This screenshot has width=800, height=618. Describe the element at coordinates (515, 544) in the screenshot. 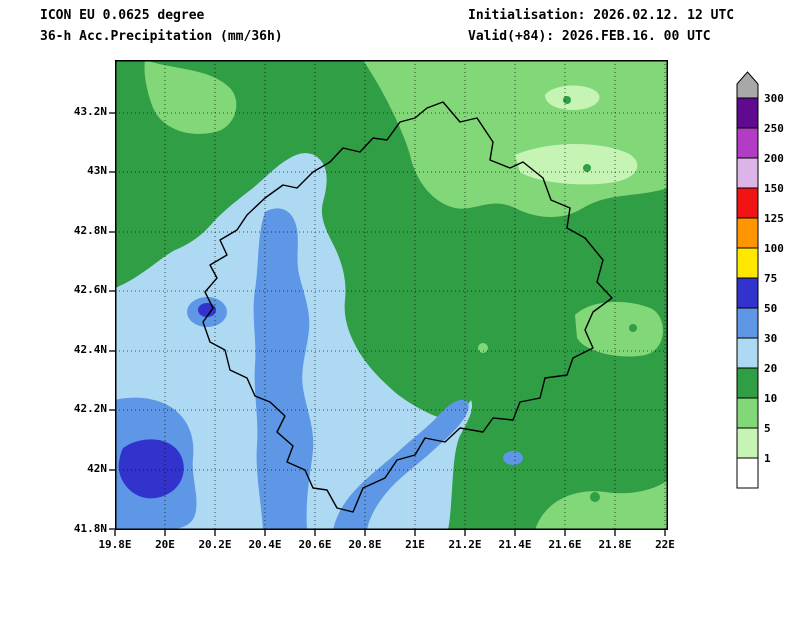

I see `lon-tick-label: 21.4E` at that location.